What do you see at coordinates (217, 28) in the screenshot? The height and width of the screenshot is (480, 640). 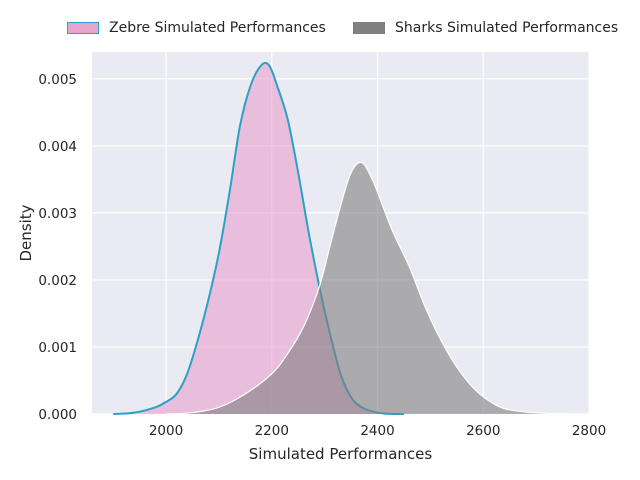 I see `legend-label-zebre: Zebre Simulated Performances` at bounding box center [217, 28].